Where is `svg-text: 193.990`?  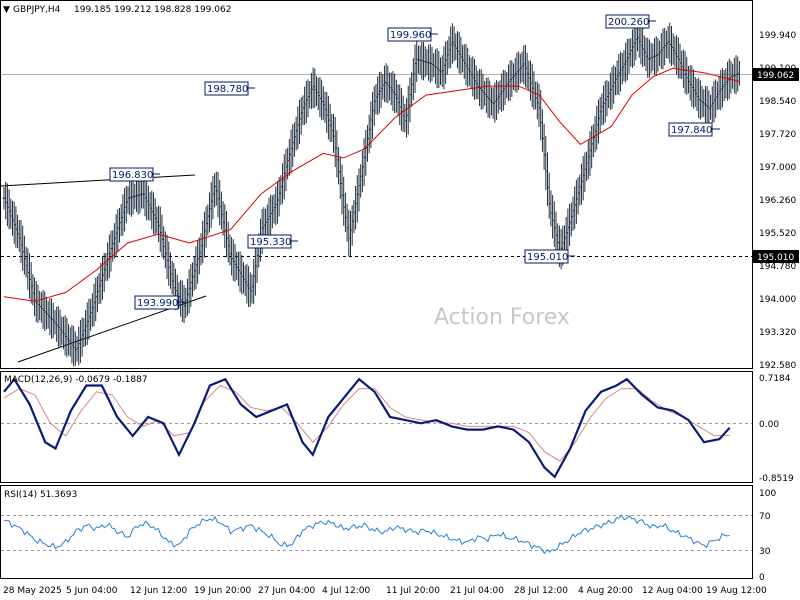
svg-text: 193.990 is located at coordinates (157, 303).